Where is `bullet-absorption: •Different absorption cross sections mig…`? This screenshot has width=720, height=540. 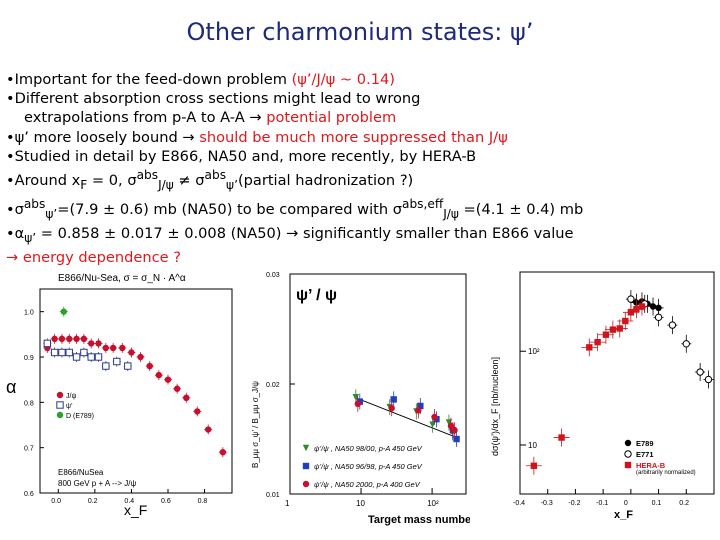
bullet-absorption: •Different absorption cross sections mig… is located at coordinates (213, 99).